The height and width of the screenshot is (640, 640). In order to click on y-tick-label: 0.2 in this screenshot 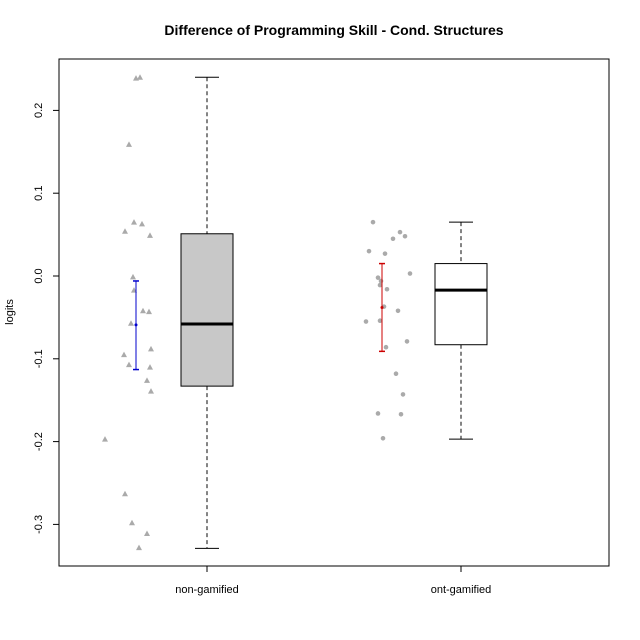, I will do `click(39, 110)`.